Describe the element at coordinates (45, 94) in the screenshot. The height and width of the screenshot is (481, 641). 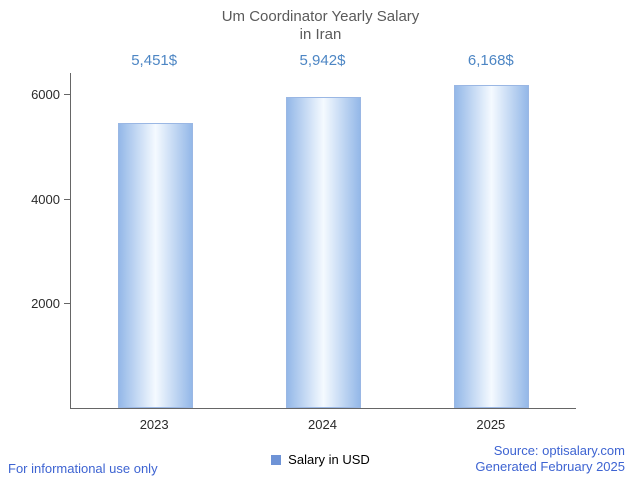
I see `y-tick-label: 6000` at that location.